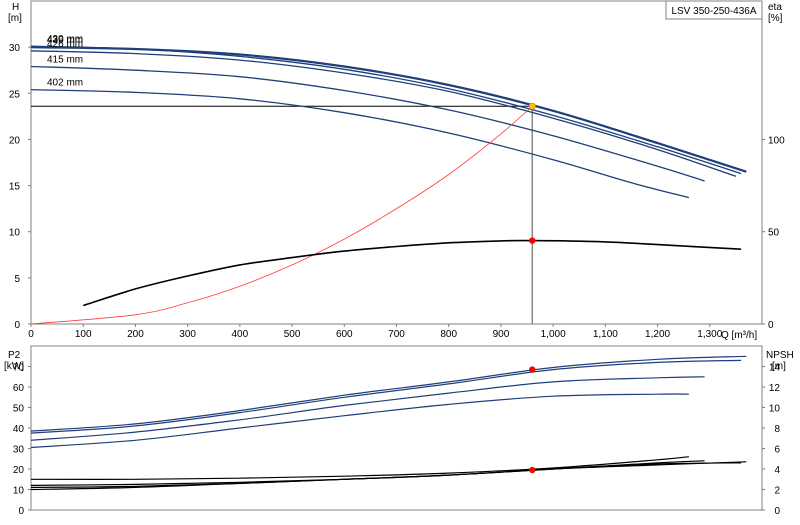 Image resolution: width=800 pixels, height=525 pixels. I want to click on power-tick-label: 40, so click(19, 429).